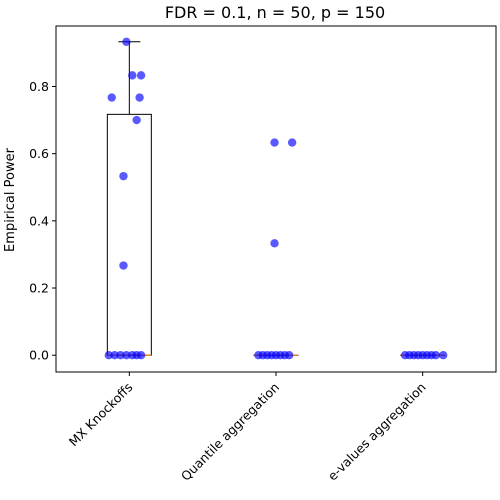 The height and width of the screenshot is (500, 500). What do you see at coordinates (129, 234) in the screenshot?
I see `box-iqr` at bounding box center [129, 234].